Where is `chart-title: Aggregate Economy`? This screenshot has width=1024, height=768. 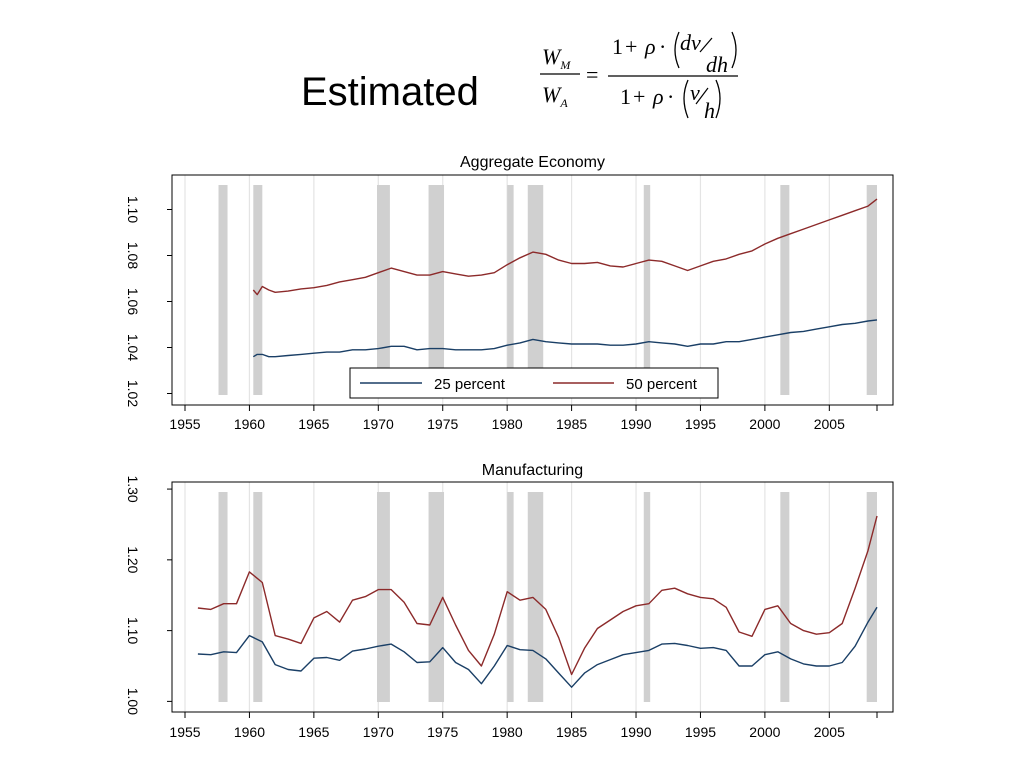
chart-title: Aggregate Economy is located at coordinates (532, 162).